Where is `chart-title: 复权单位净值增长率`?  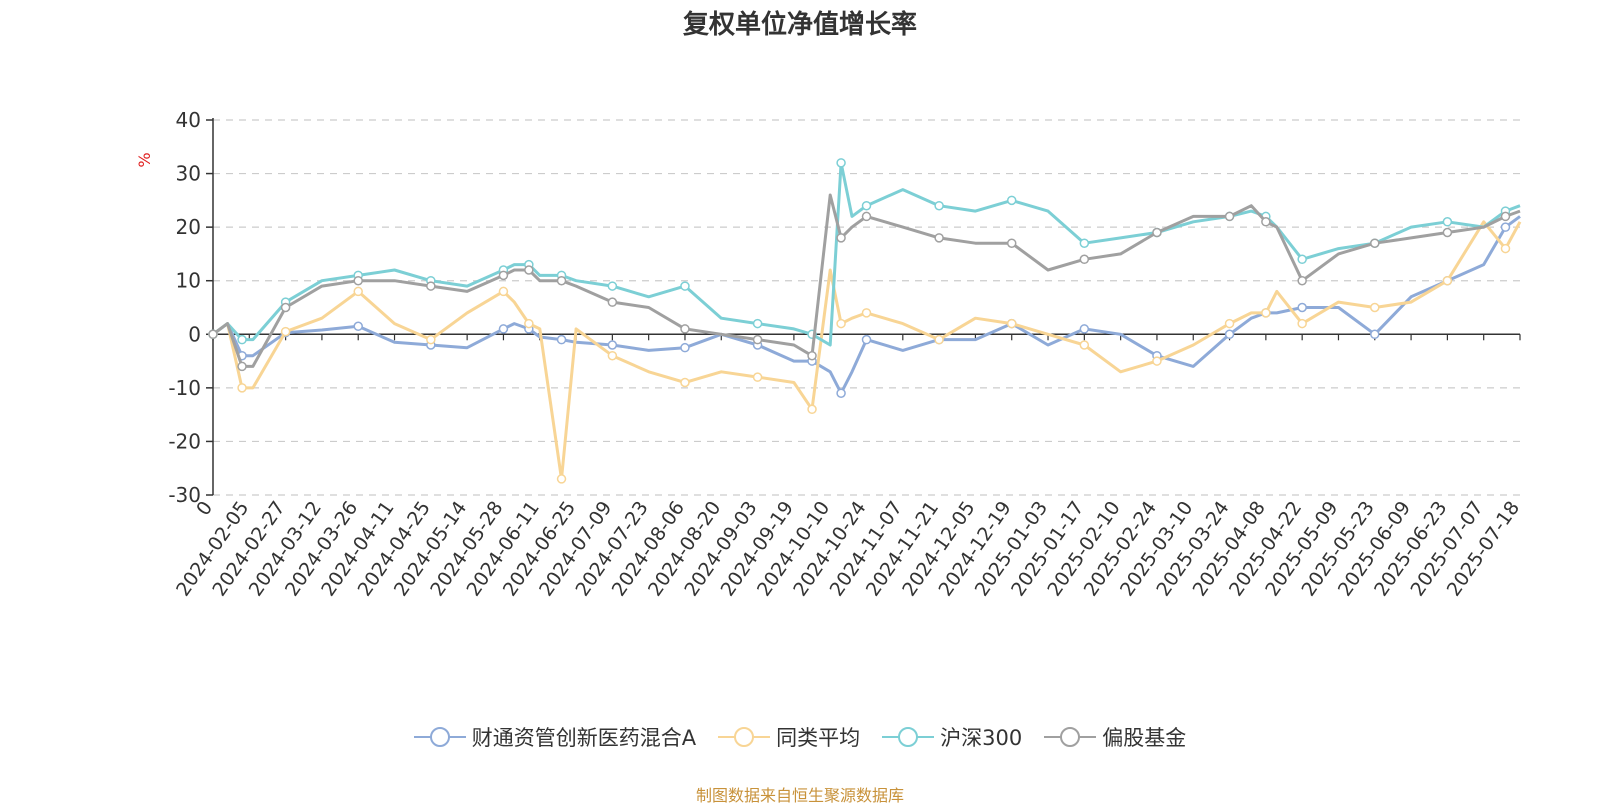
chart-title: 复权单位净值增长率 is located at coordinates (799, 25).